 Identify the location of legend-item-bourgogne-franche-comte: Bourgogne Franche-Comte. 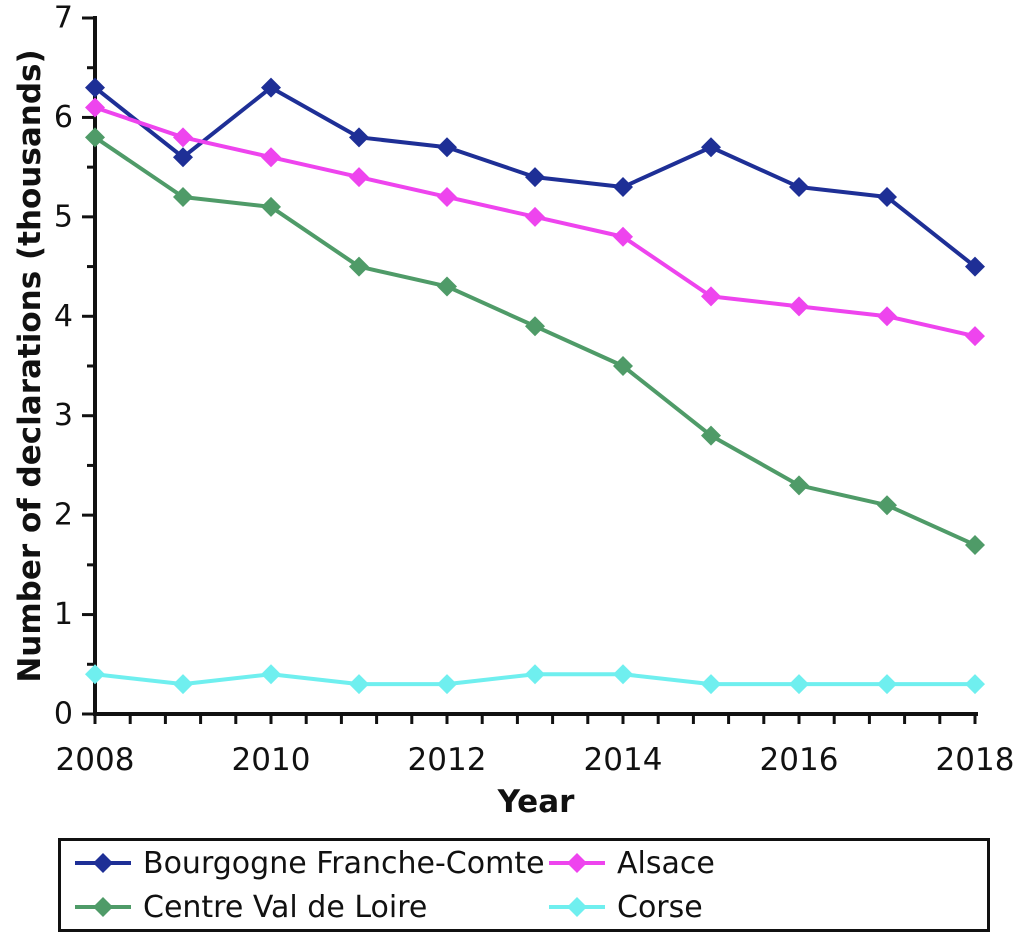
(312, 863).